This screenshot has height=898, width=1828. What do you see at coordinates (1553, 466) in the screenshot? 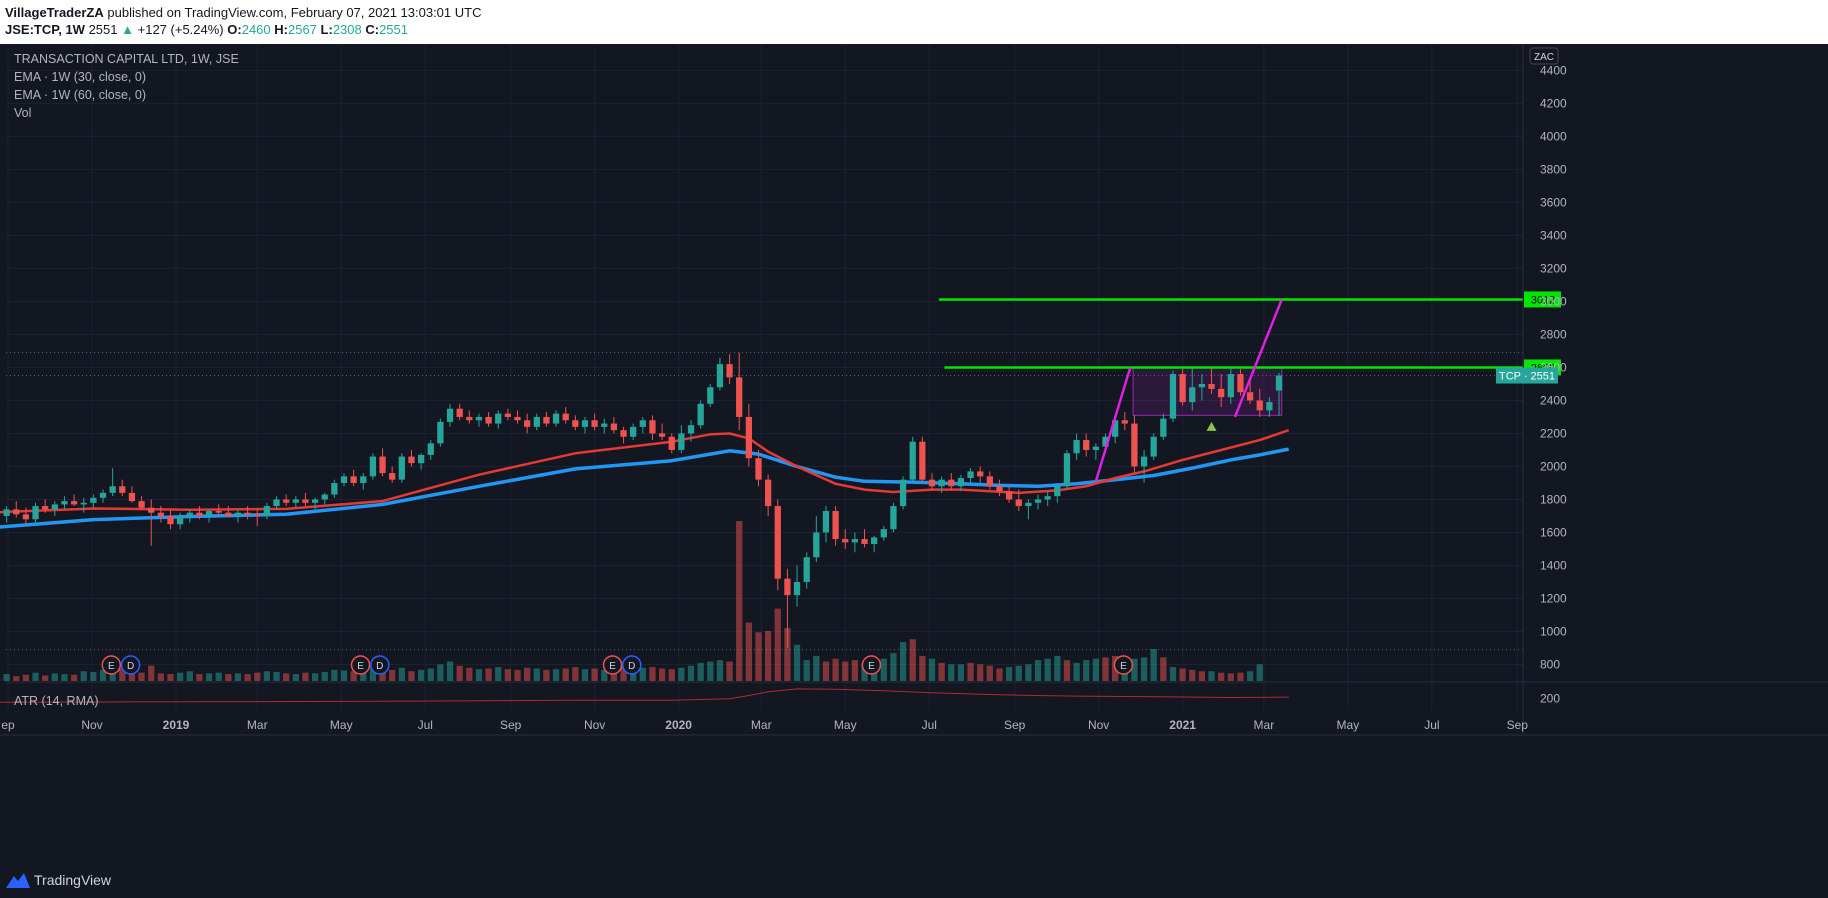
I see `y-tick-label: 2000` at bounding box center [1553, 466].